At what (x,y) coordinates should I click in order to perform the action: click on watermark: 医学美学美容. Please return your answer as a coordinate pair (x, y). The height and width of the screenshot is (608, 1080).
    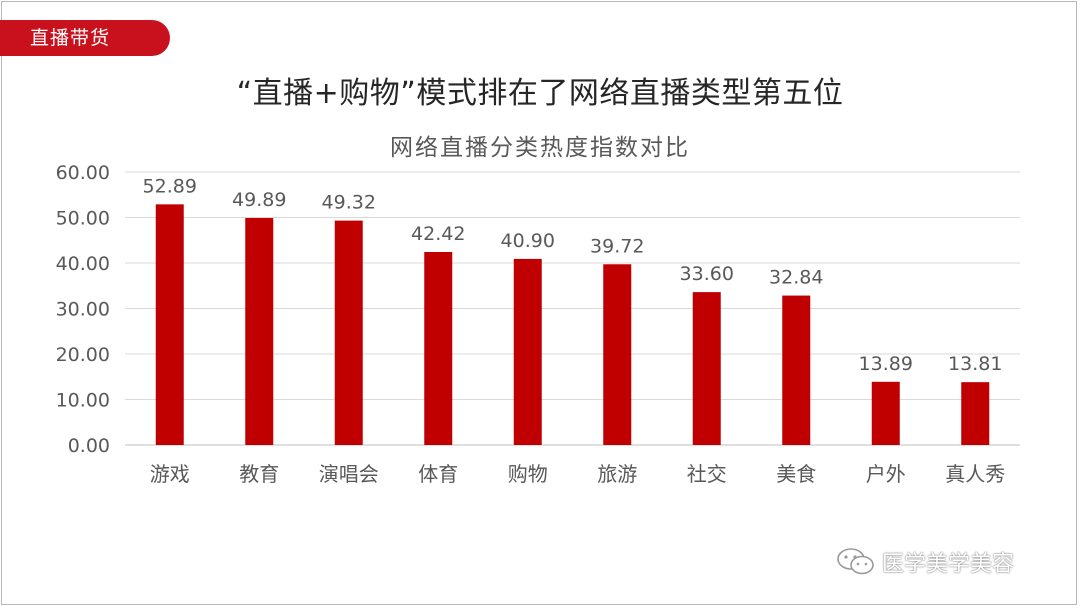
    Looking at the image, I should click on (925, 562).